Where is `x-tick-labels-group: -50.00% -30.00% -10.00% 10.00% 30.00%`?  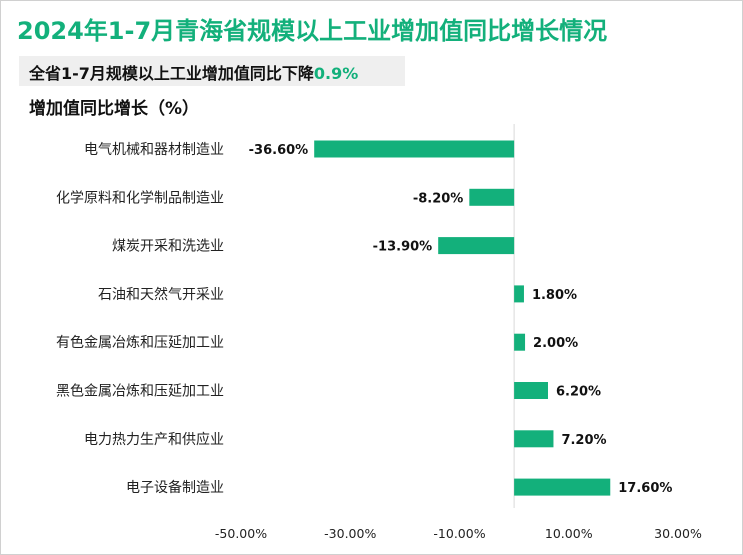 x-tick-labels-group: -50.00% -30.00% -10.00% 10.00% 30.00% is located at coordinates (458, 533).